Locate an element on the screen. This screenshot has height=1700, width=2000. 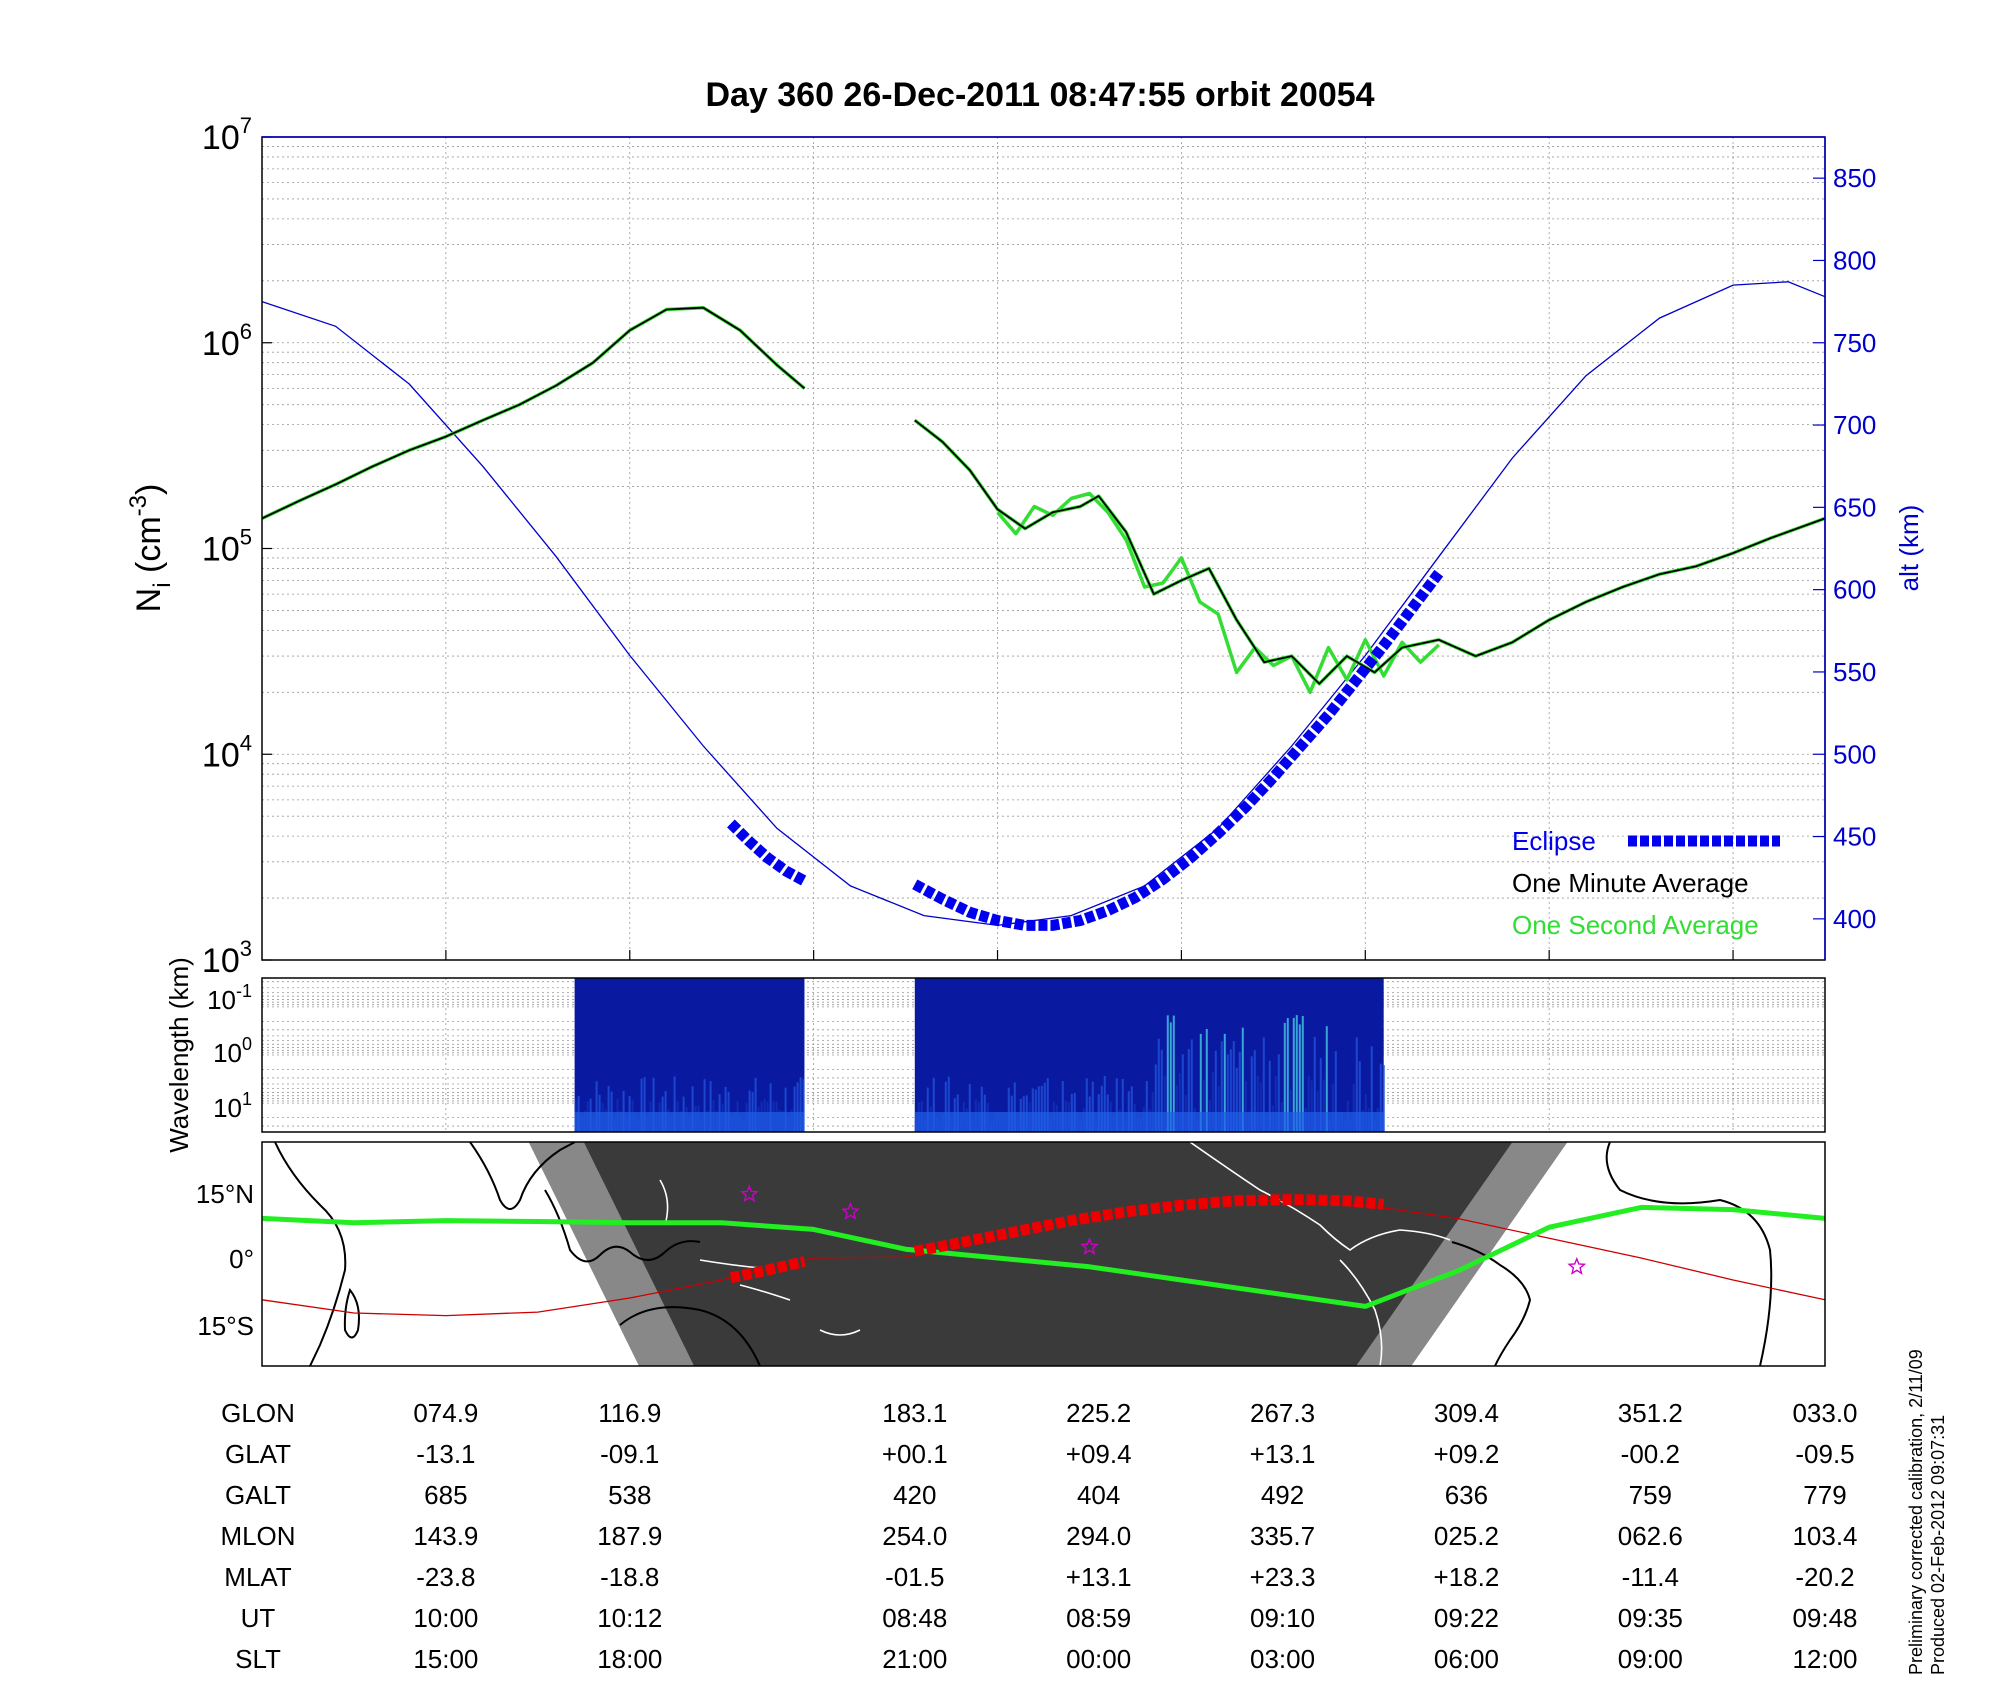
table-cell: 538 is located at coordinates (629, 1495).